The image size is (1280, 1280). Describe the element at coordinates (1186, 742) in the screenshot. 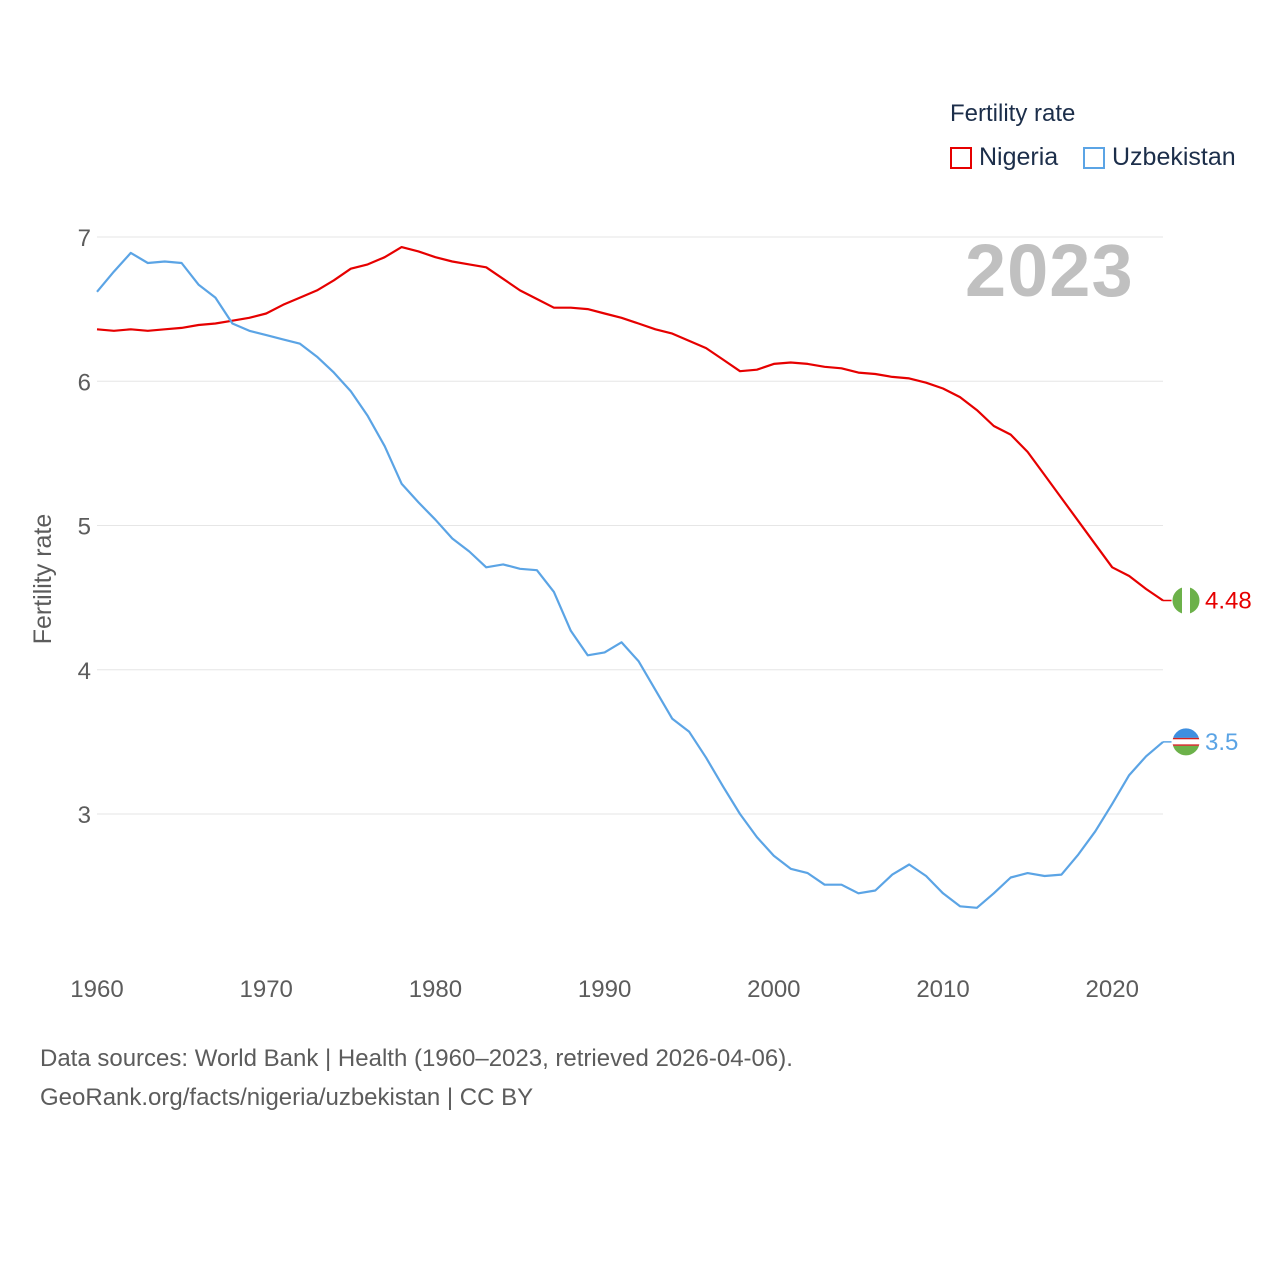

I see `uzbekistan-flag-icon` at that location.